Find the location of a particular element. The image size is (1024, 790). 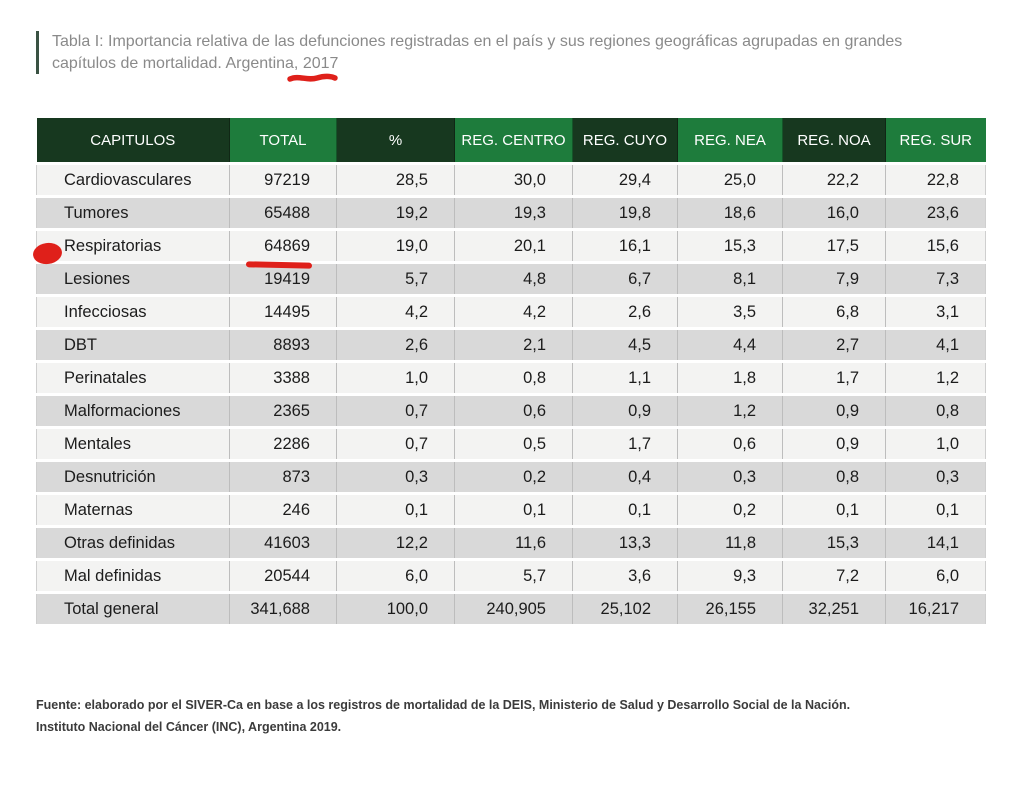

column-header-reg-cuyo: REG. CUYO is located at coordinates (625, 141).